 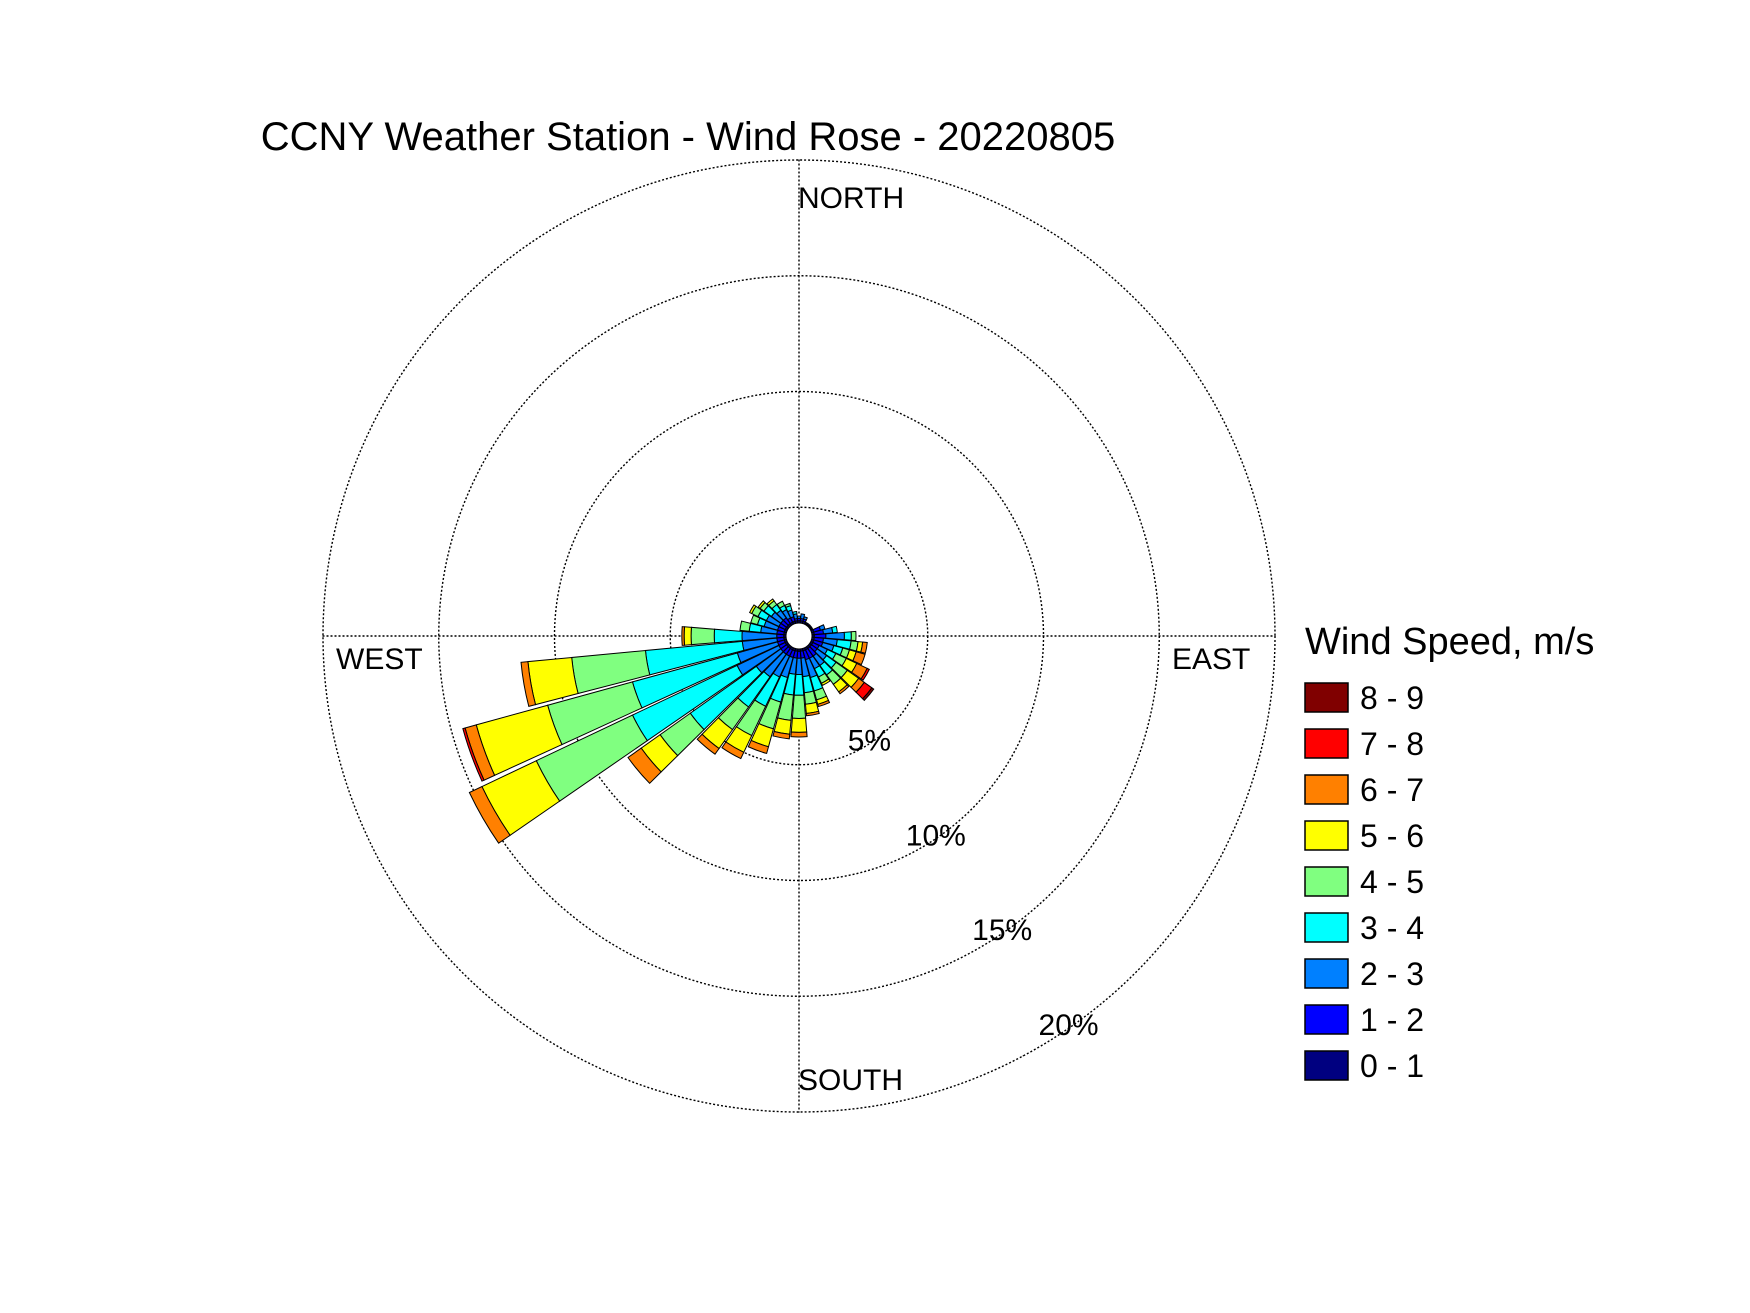 I want to click on legend-label-4: 4 - 5, so click(x=1392, y=882).